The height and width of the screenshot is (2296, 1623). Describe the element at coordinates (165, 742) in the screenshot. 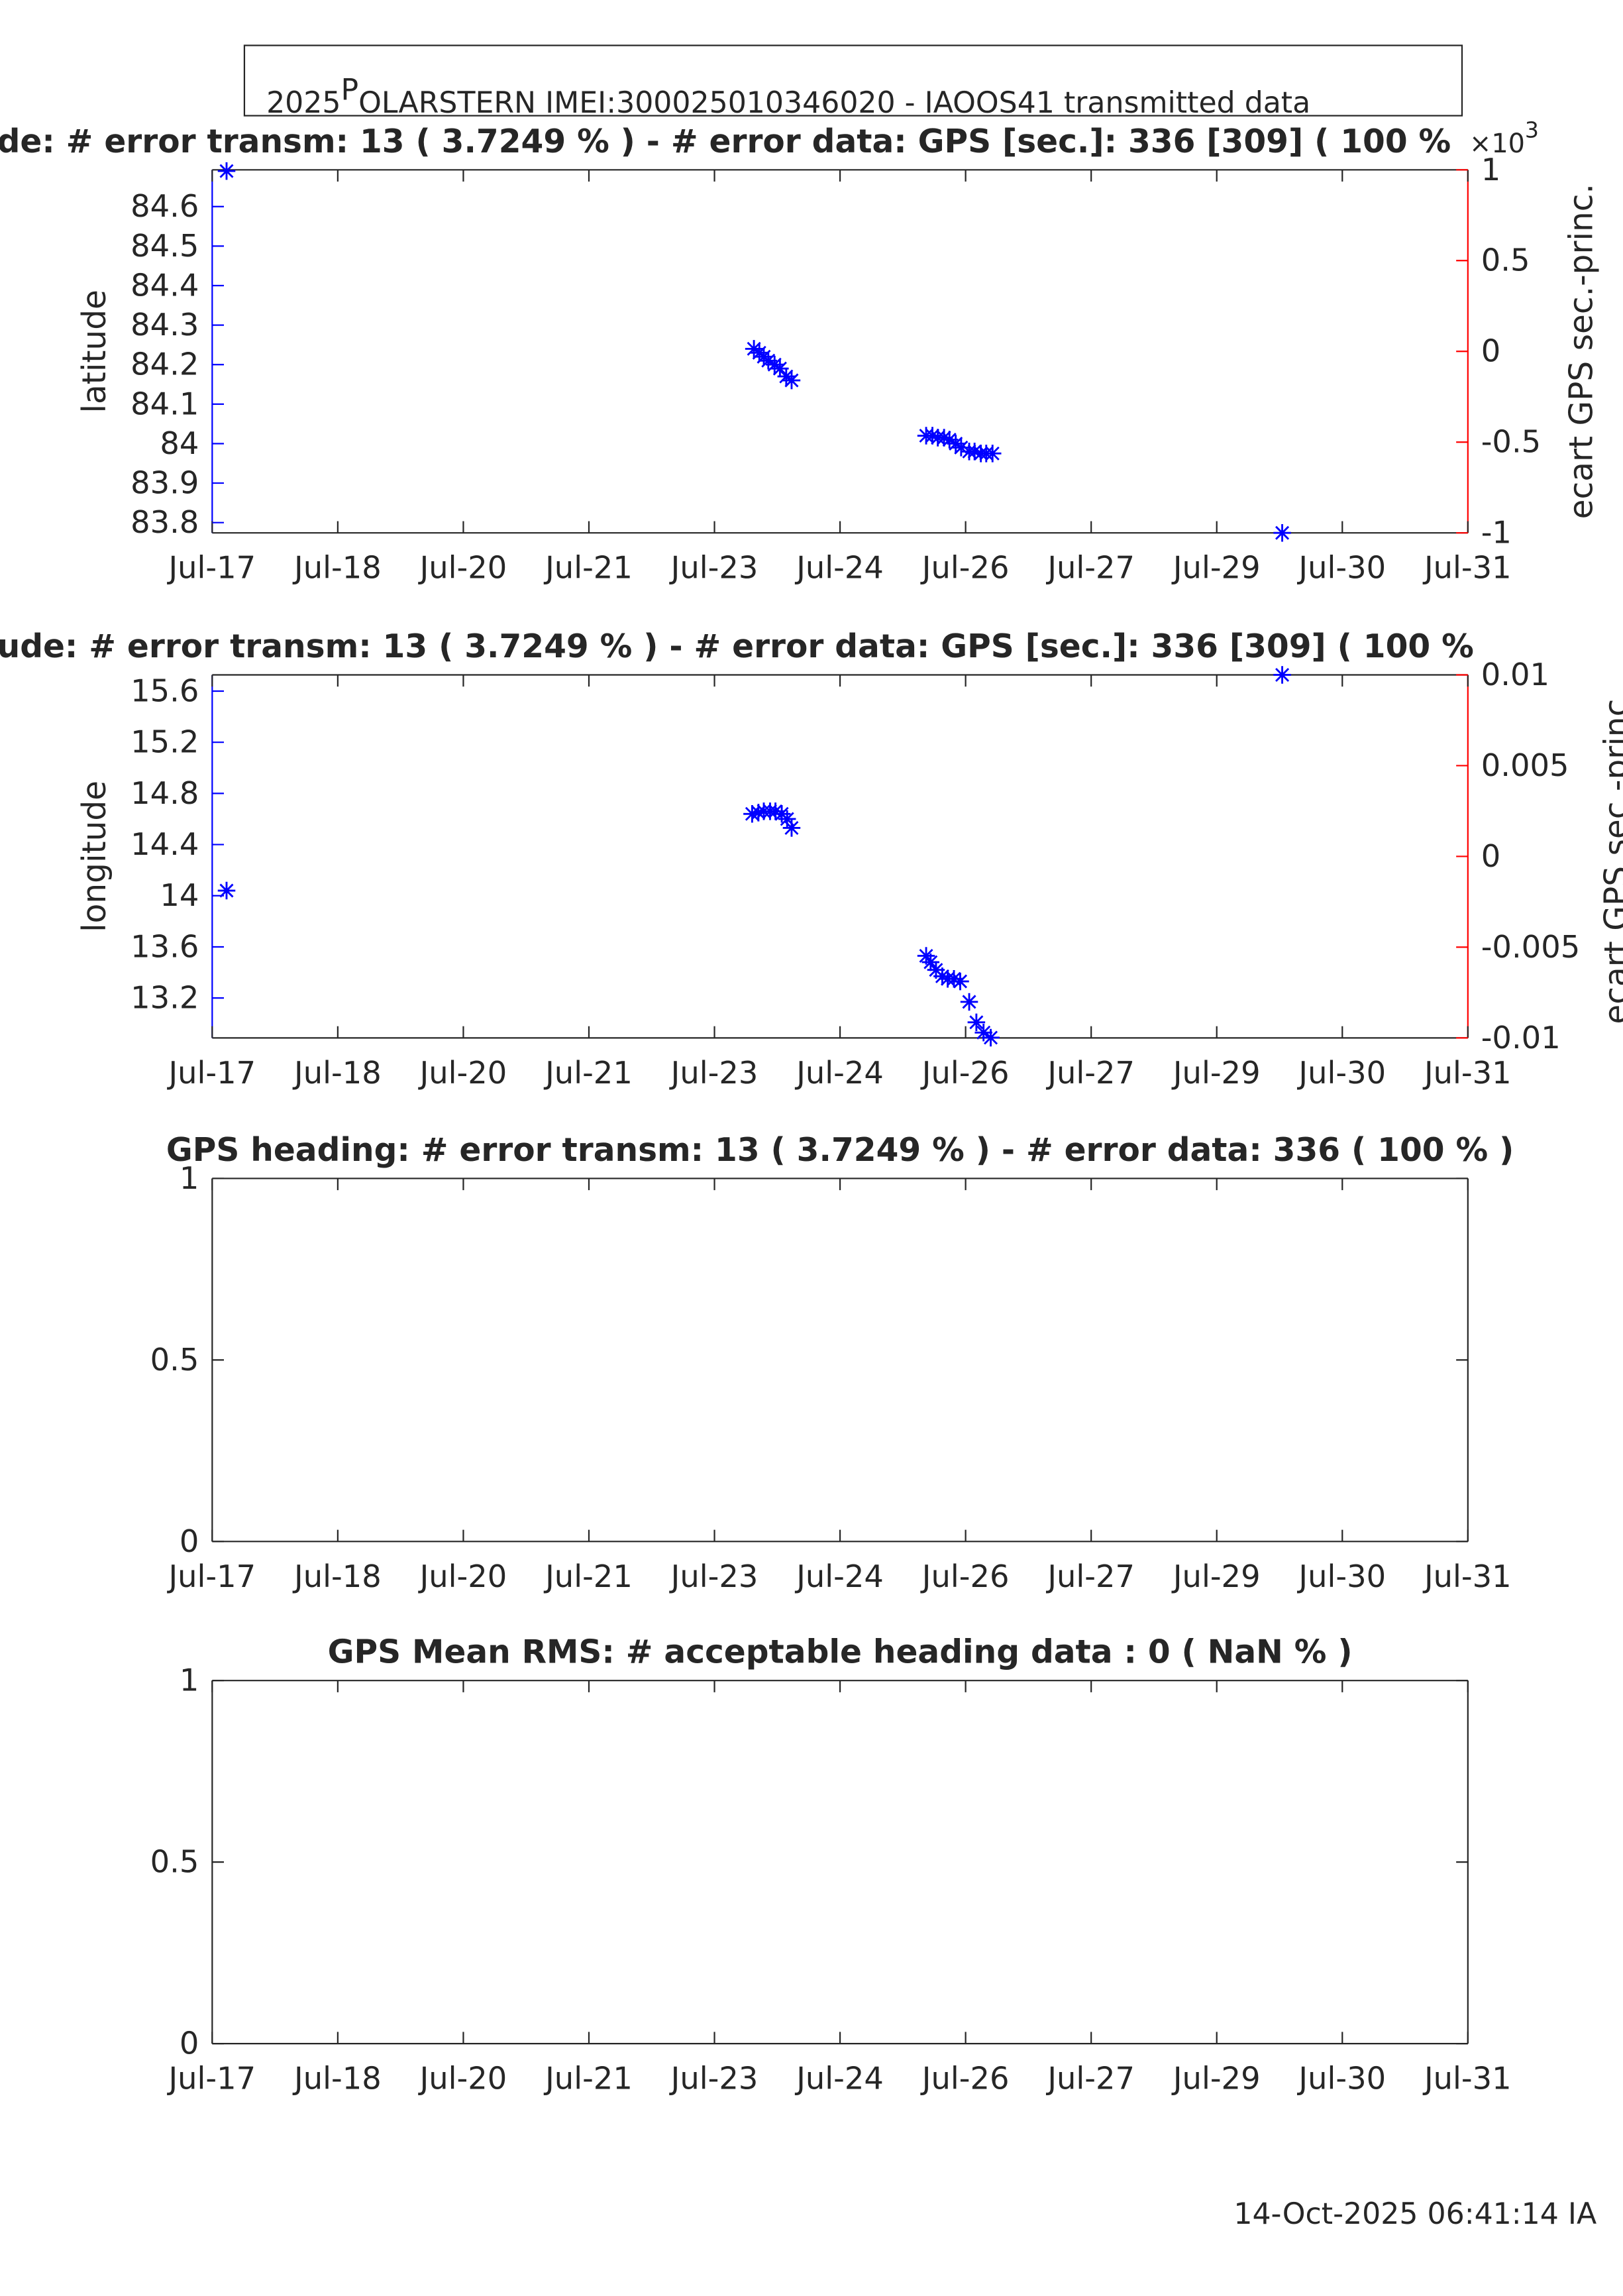

I see `y-tick-label: 15.2` at that location.